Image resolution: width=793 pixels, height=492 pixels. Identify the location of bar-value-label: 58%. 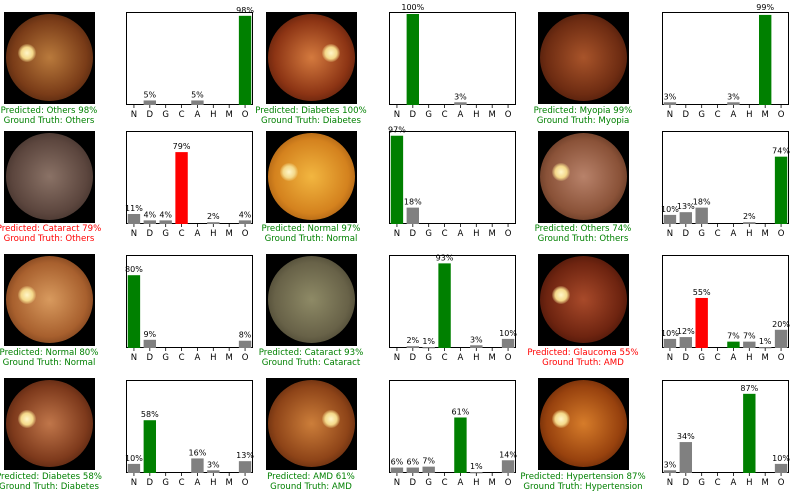
(150, 414).